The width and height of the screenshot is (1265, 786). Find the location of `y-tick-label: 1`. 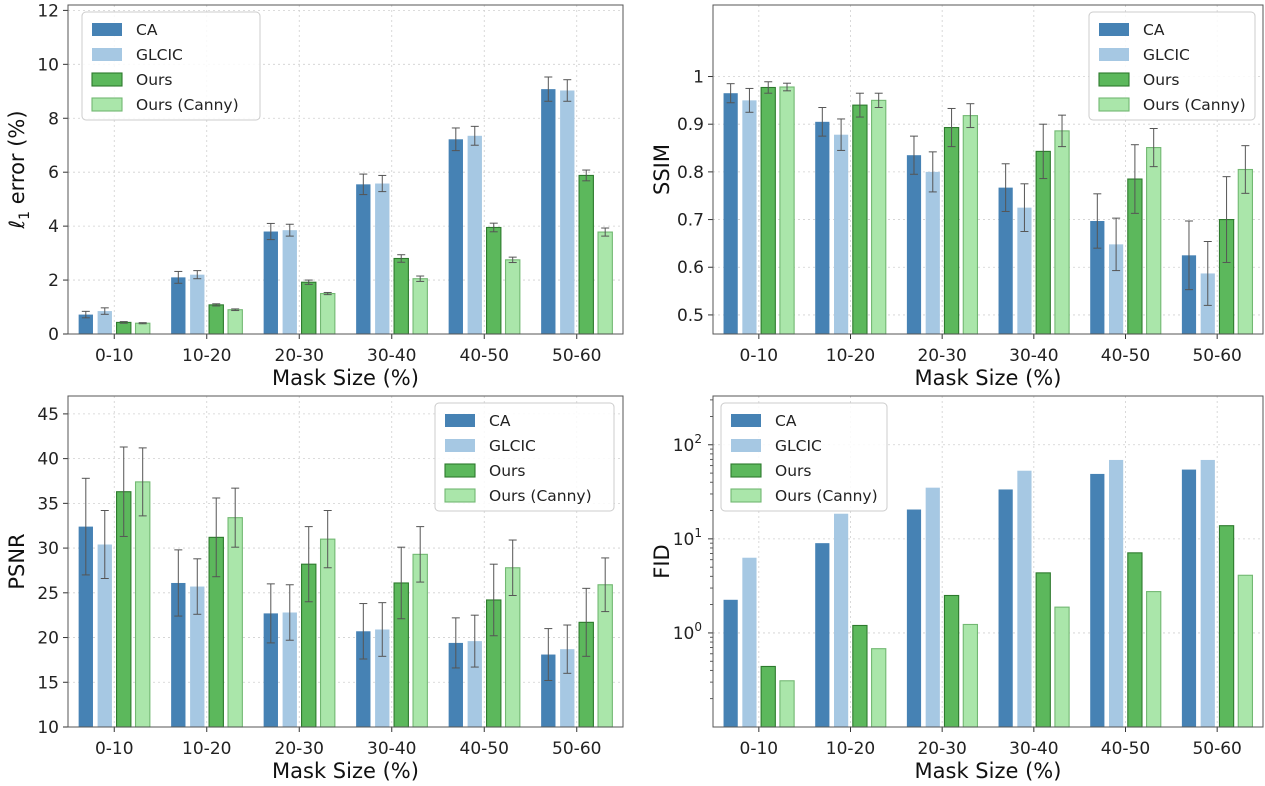

y-tick-label: 1 is located at coordinates (698, 78).